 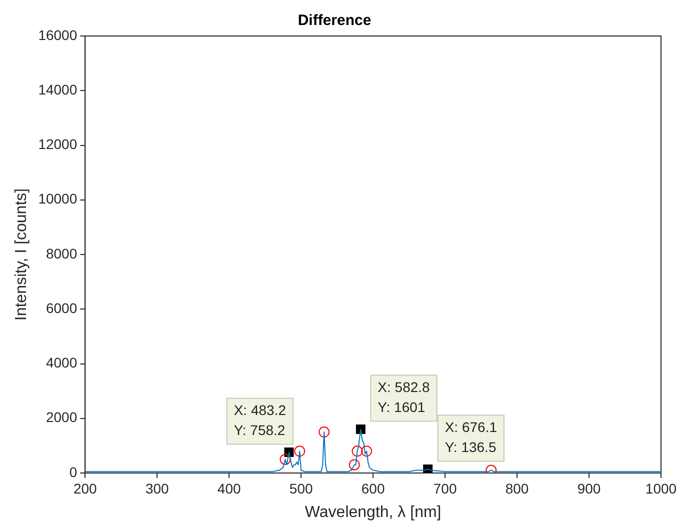 I want to click on x-tick-label: 300, so click(x=157, y=488).